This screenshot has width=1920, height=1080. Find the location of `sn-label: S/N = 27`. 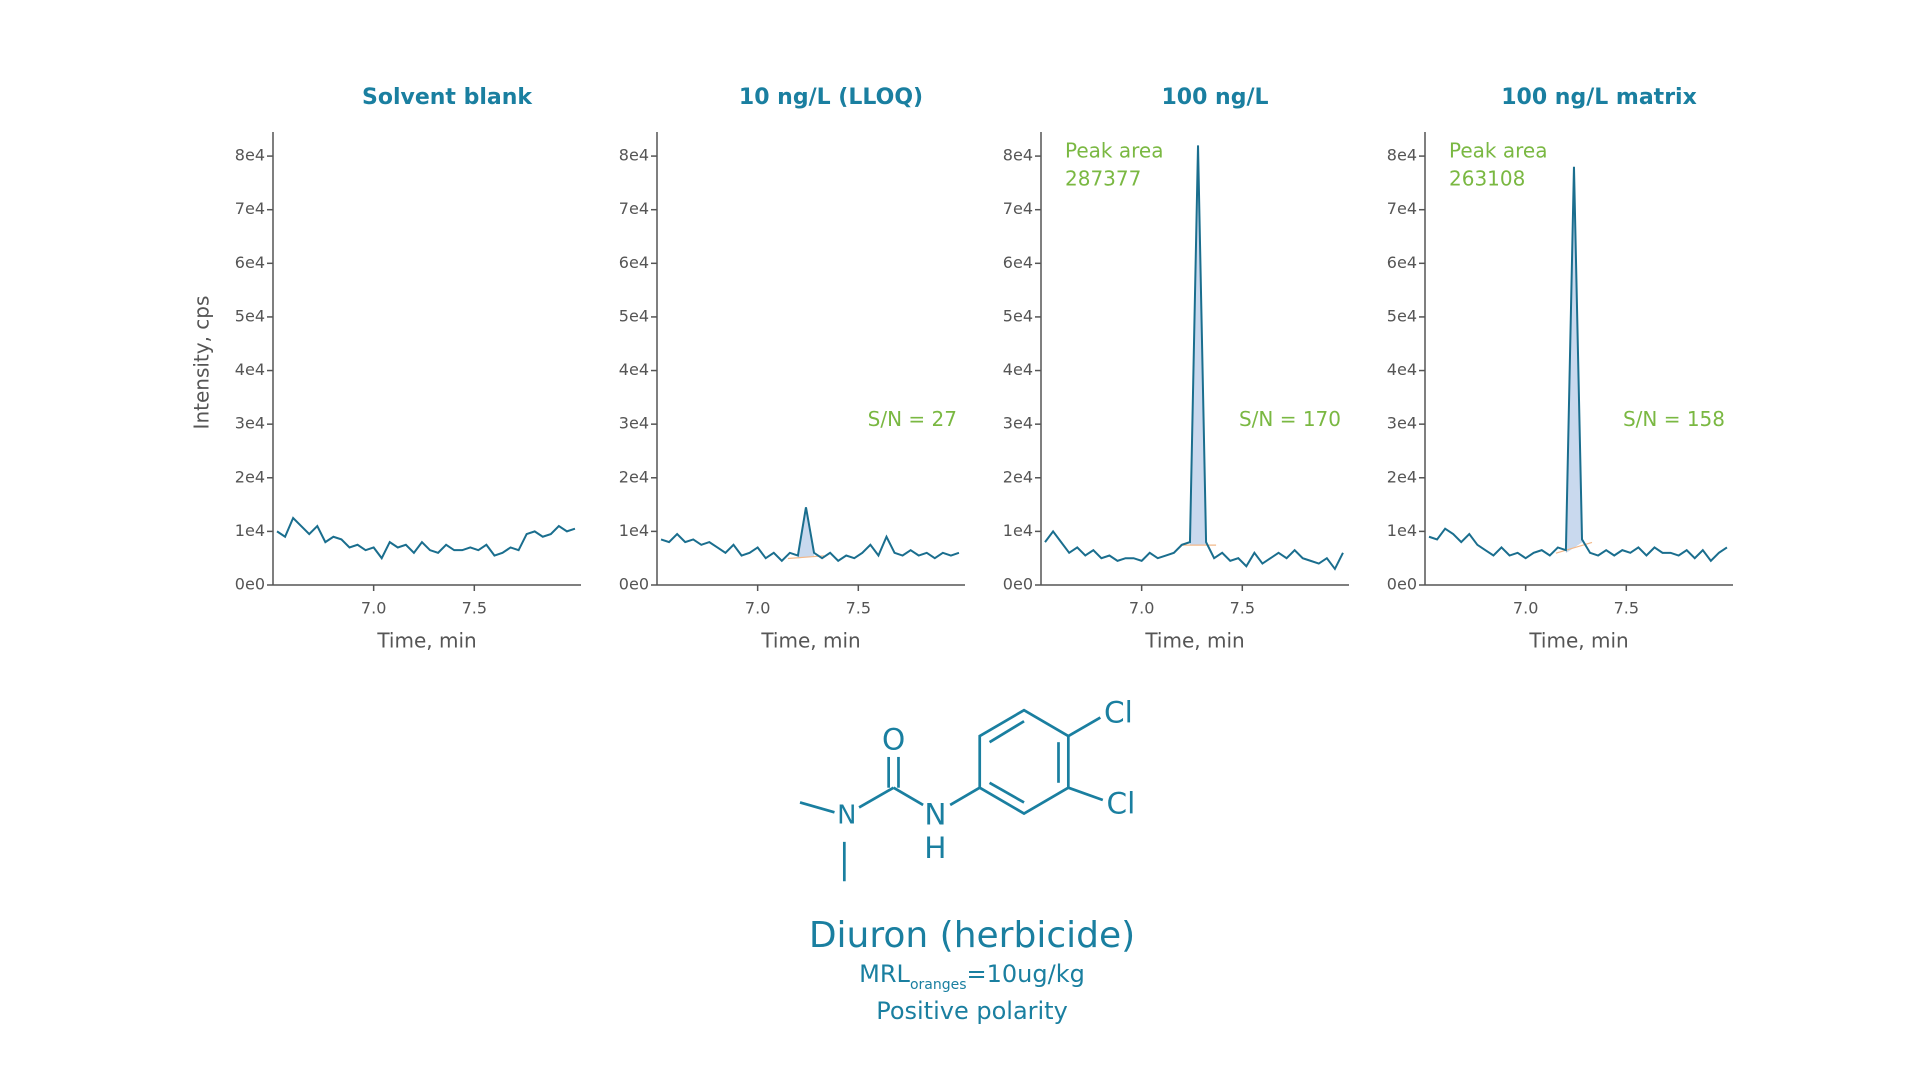

sn-label: S/N = 27 is located at coordinates (912, 419).